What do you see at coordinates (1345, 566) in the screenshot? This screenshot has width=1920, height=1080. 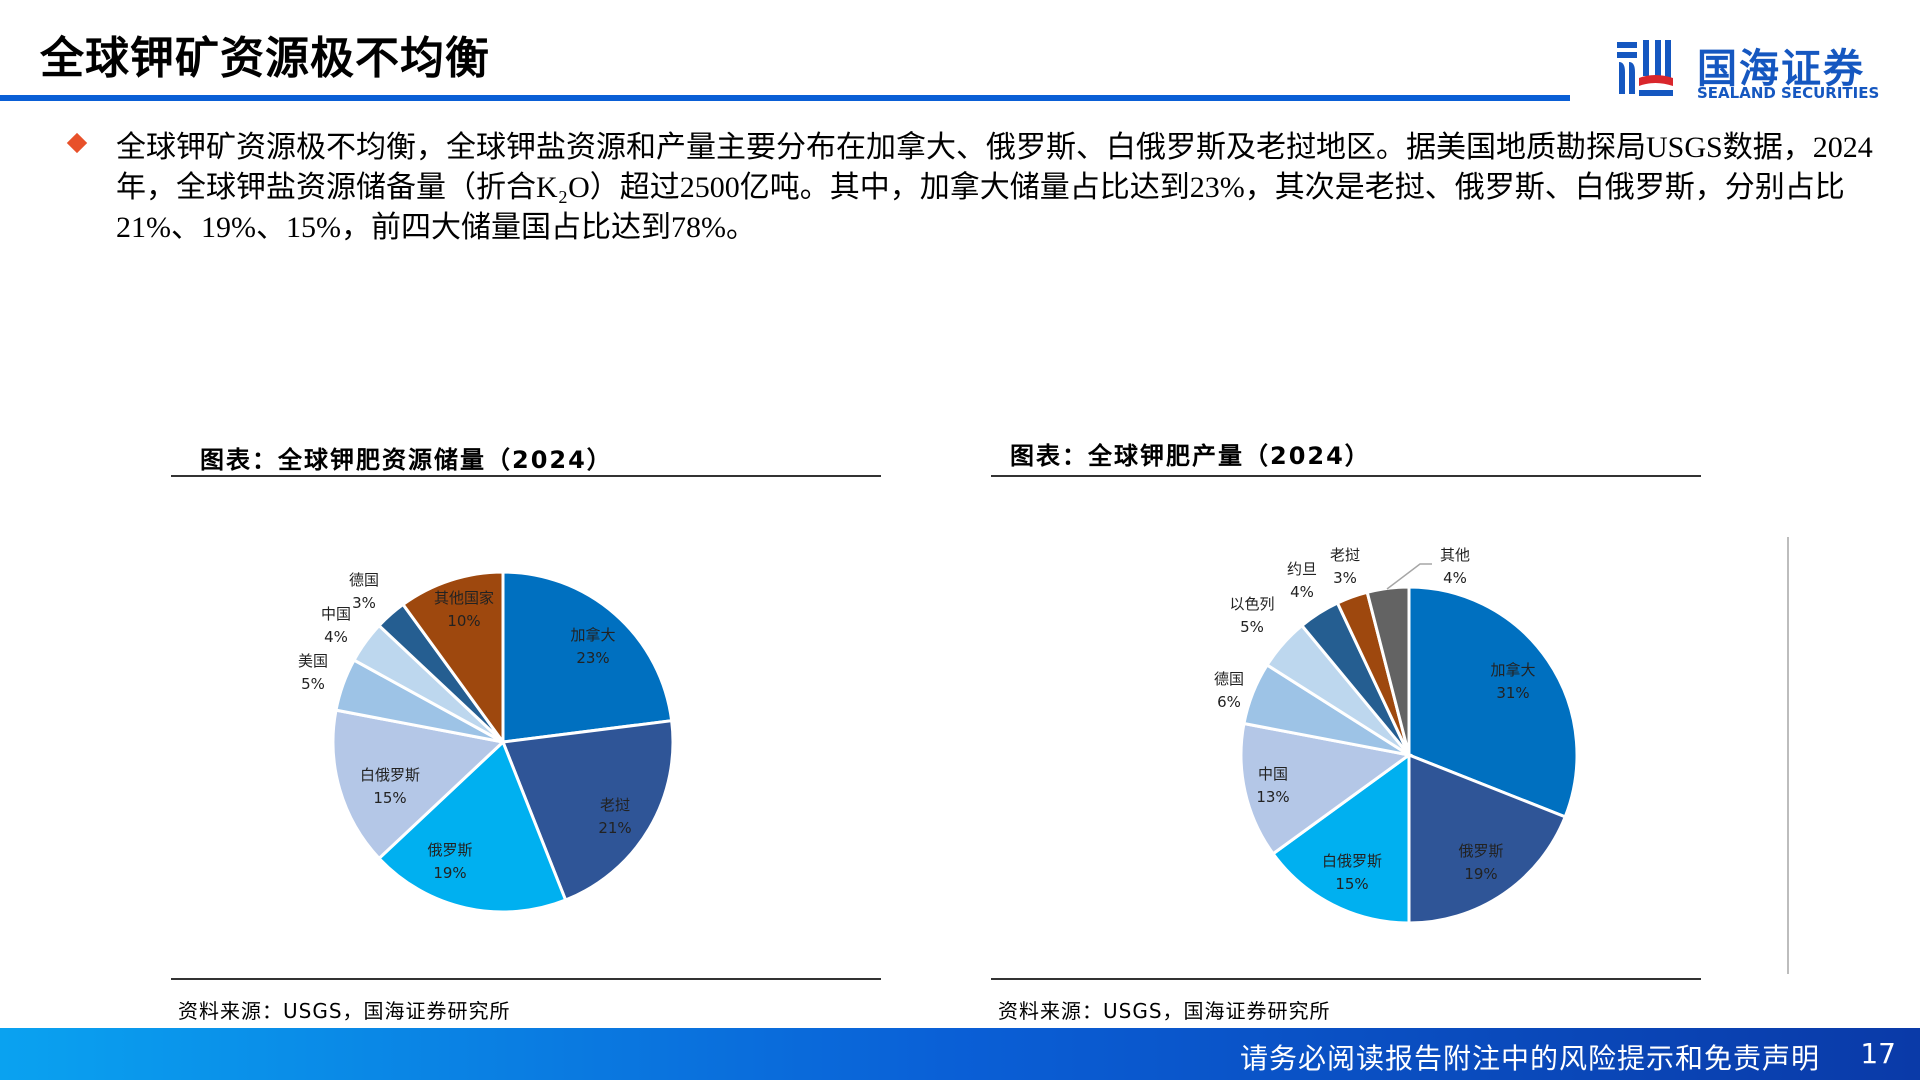 I see `pie-label: 老挝 3%` at bounding box center [1345, 566].